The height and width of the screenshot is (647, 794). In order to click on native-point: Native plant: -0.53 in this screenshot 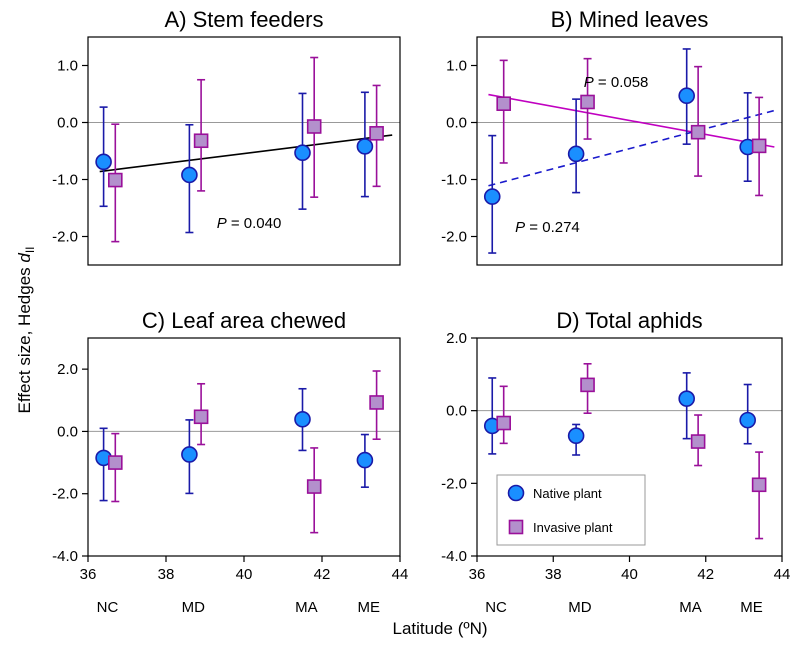, I will do `click(302, 151)`.